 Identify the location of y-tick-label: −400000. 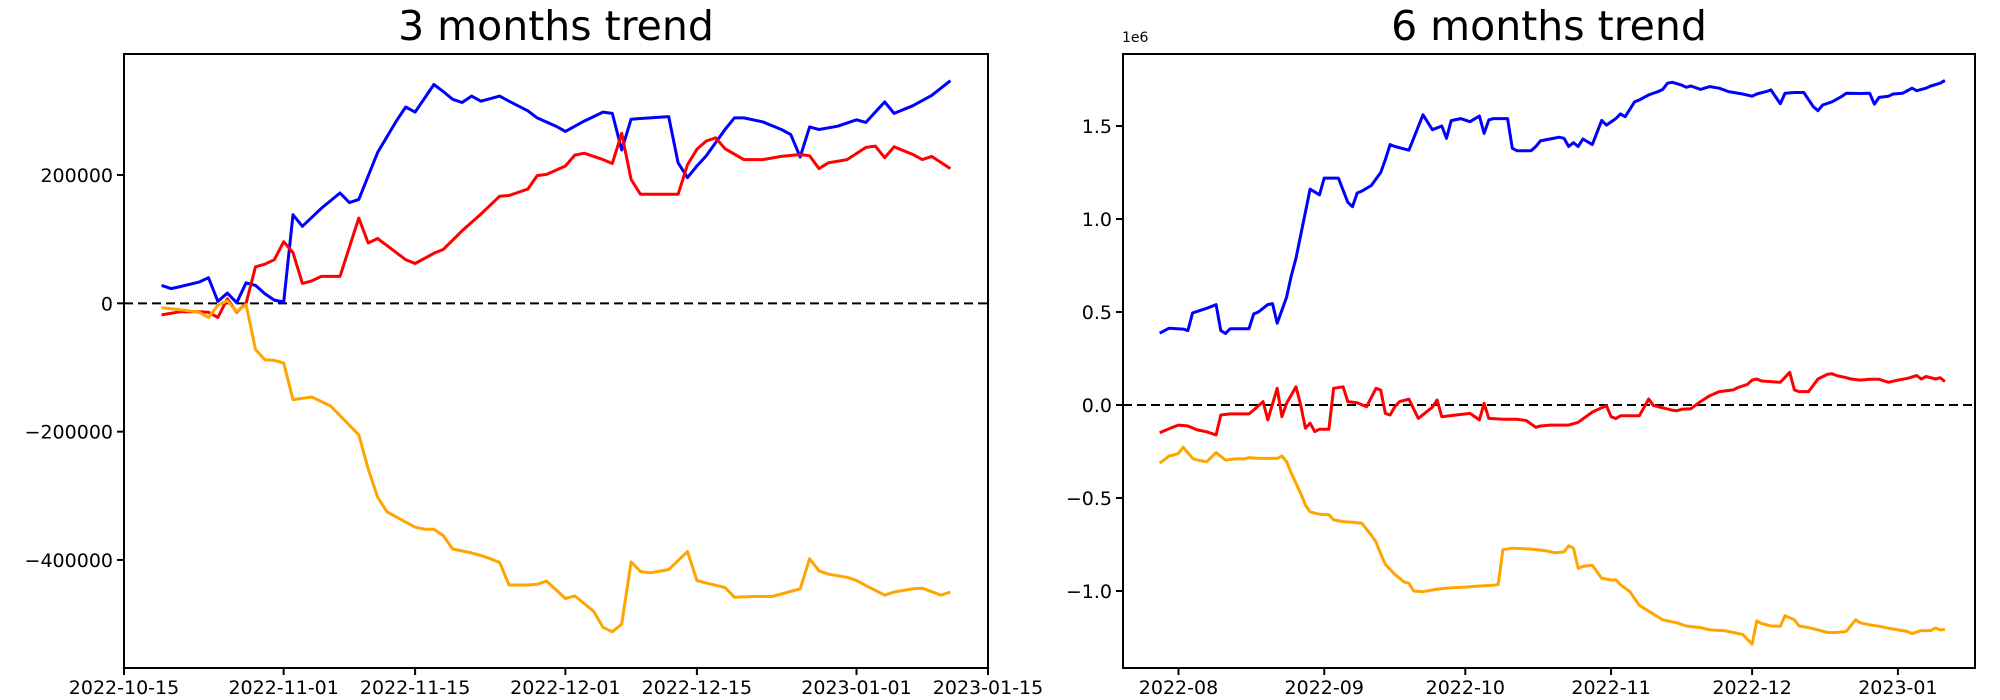
(69, 561).